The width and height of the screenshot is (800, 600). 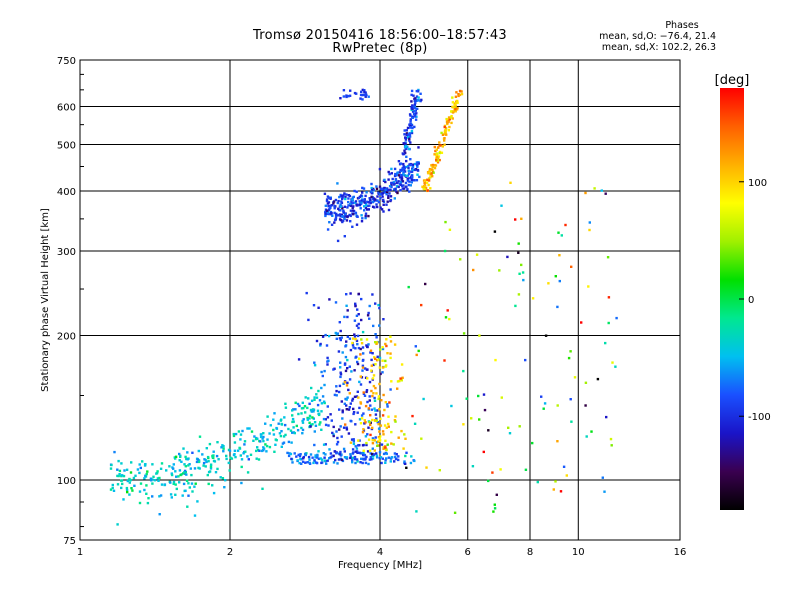 I want to click on x-tick-label: 1, so click(x=80, y=552).